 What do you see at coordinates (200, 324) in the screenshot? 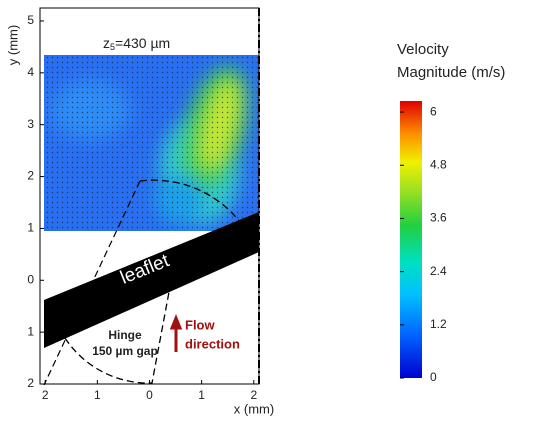
I see `flow-label: Flow` at bounding box center [200, 324].